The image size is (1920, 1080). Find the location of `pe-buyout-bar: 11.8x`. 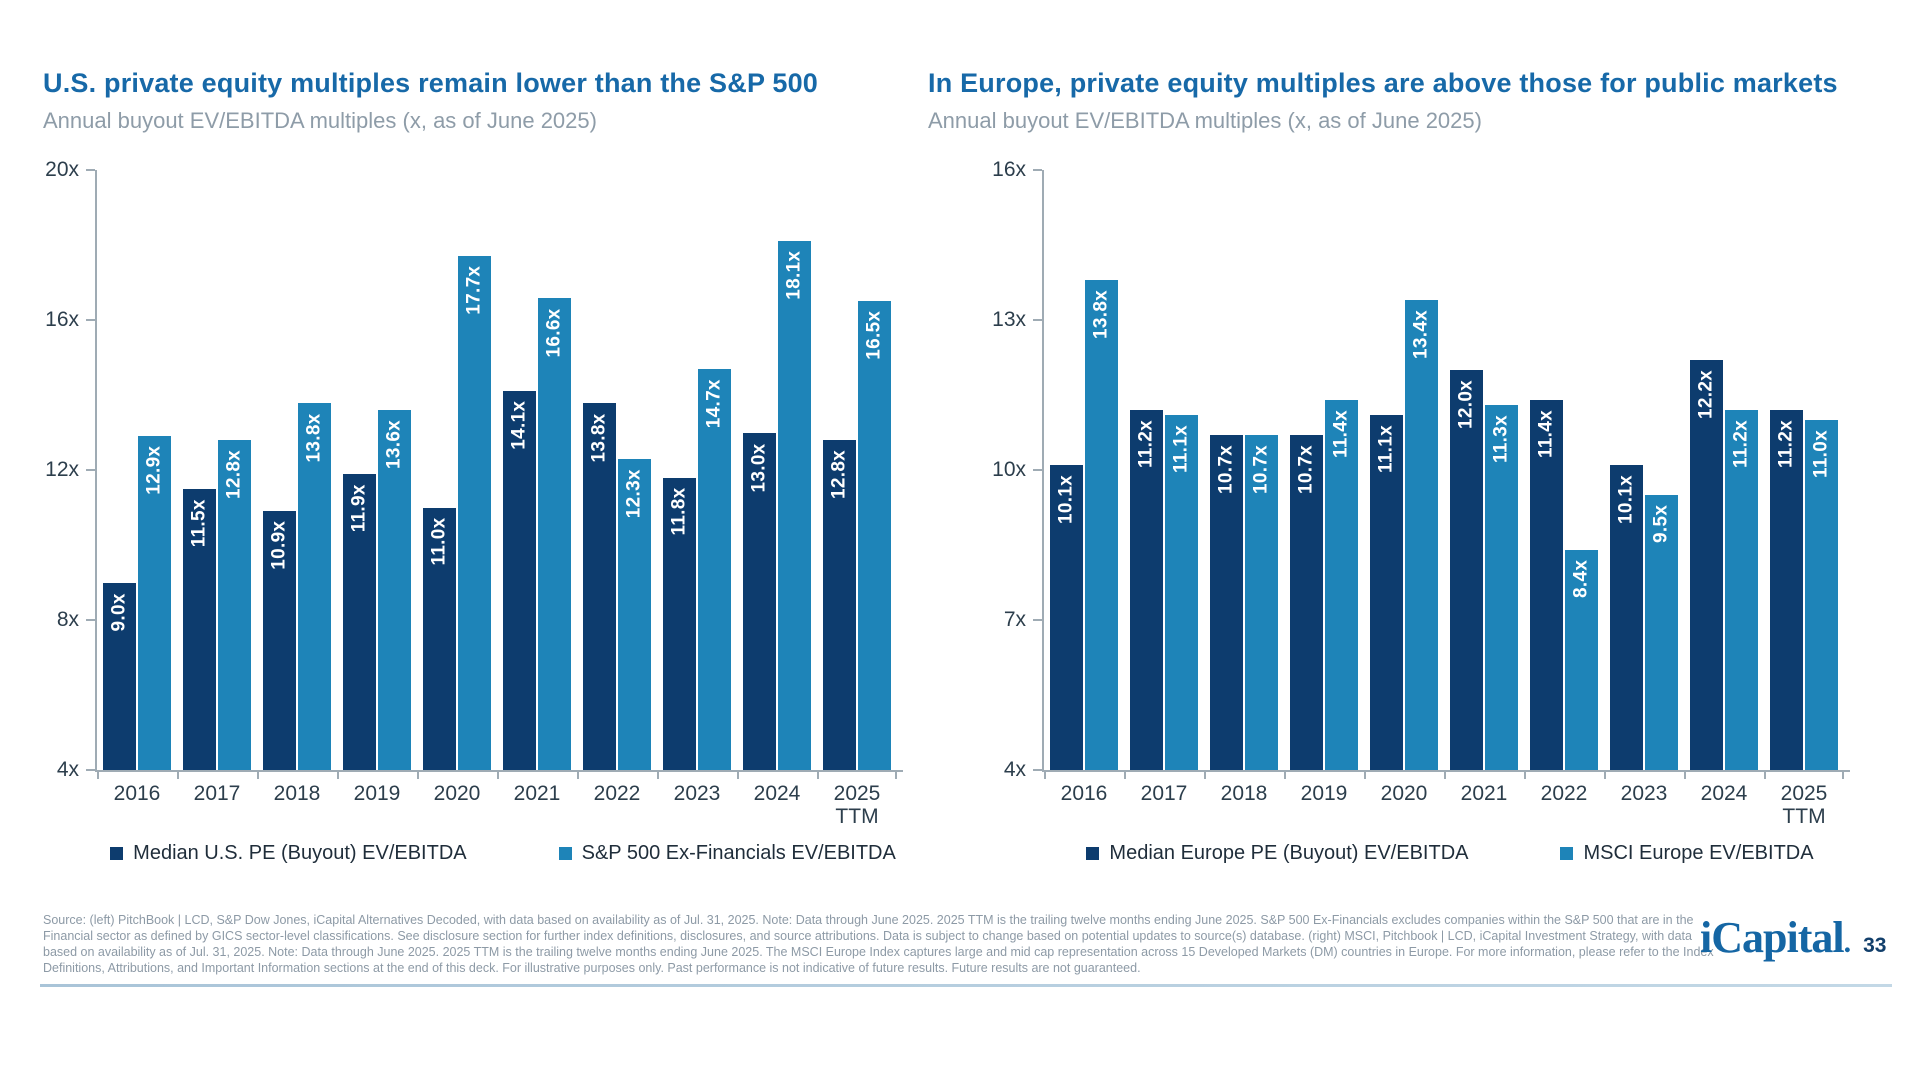

pe-buyout-bar: 11.8x is located at coordinates (679, 623).